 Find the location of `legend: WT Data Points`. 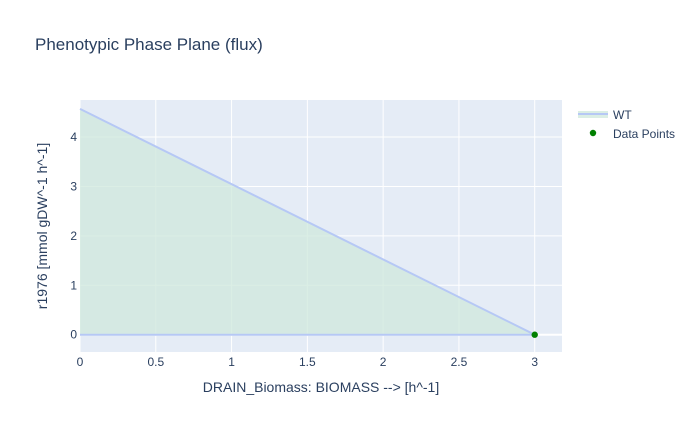

legend: WT Data Points is located at coordinates (626, 124).